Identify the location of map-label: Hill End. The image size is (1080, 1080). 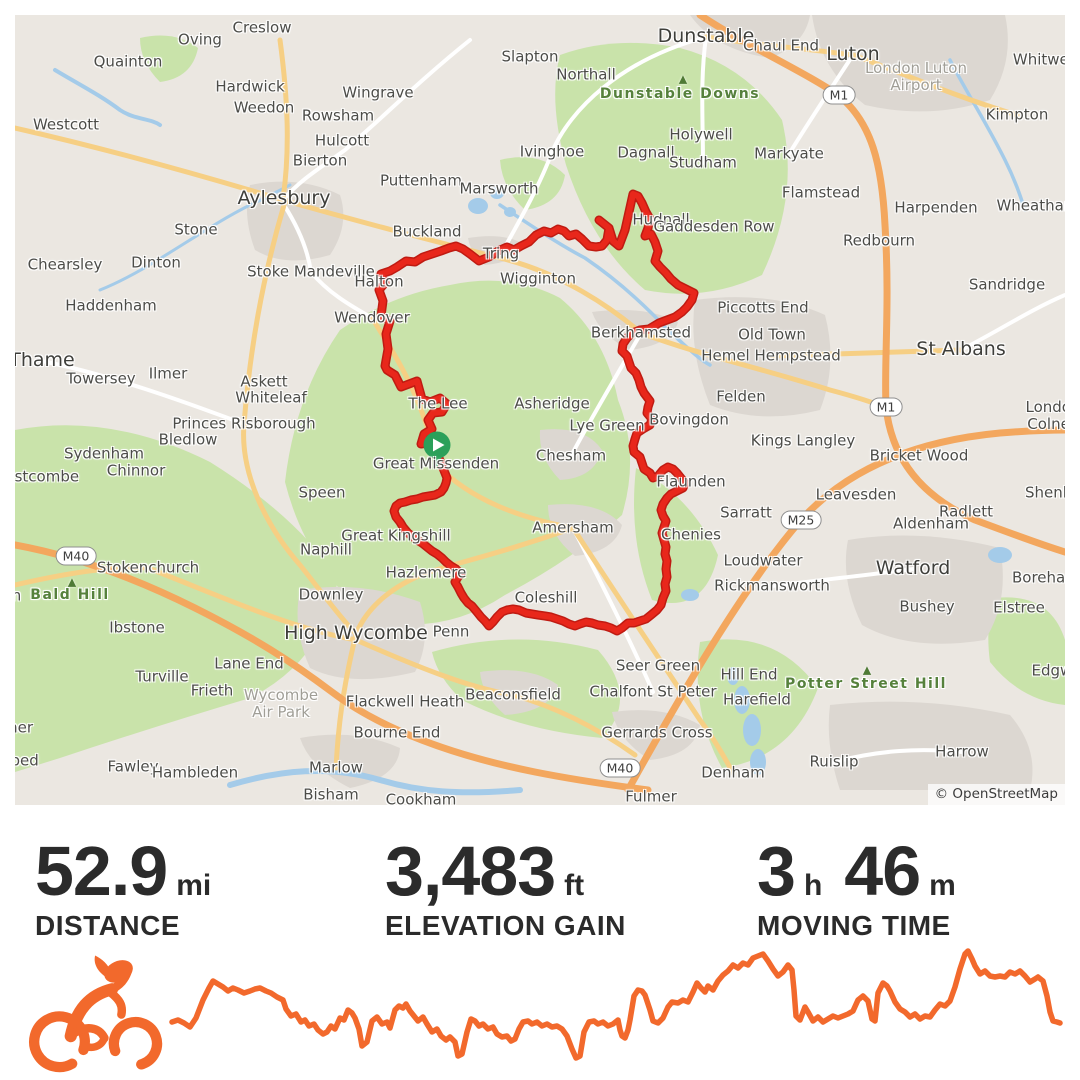
(749, 674).